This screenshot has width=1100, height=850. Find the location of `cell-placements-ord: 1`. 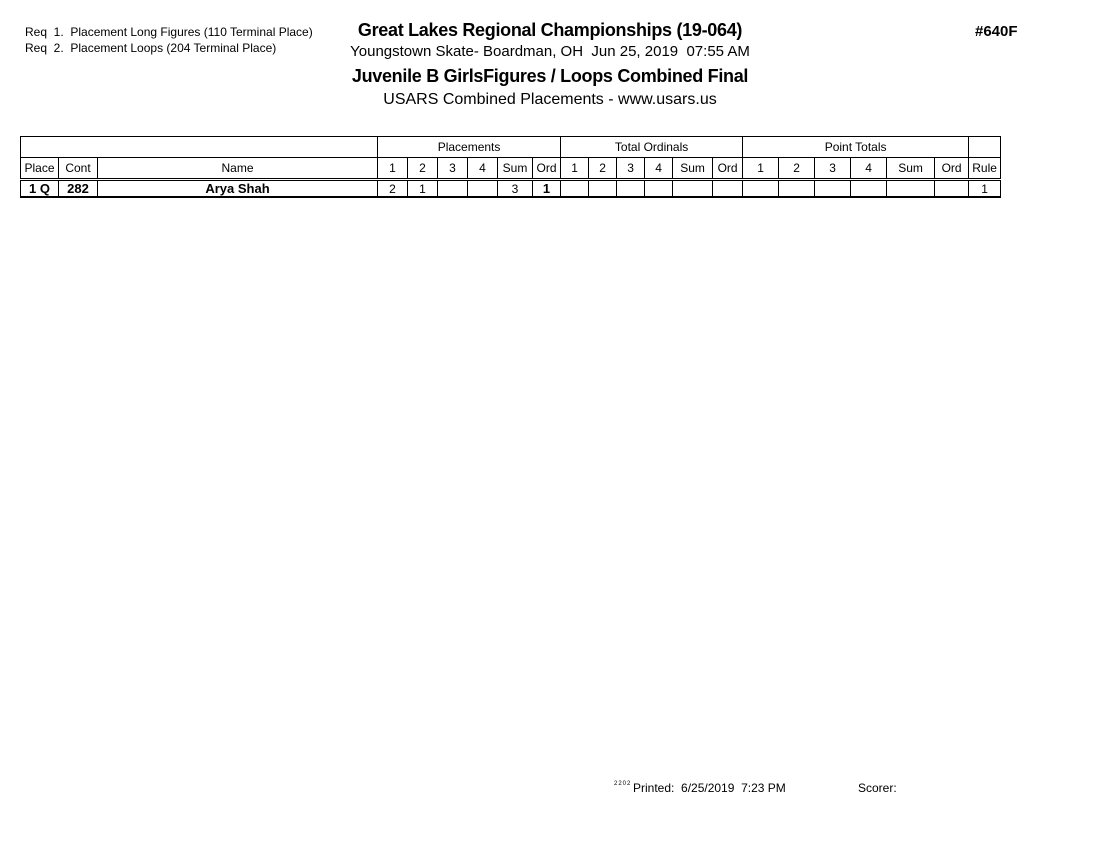

cell-placements-ord: 1 is located at coordinates (547, 188).